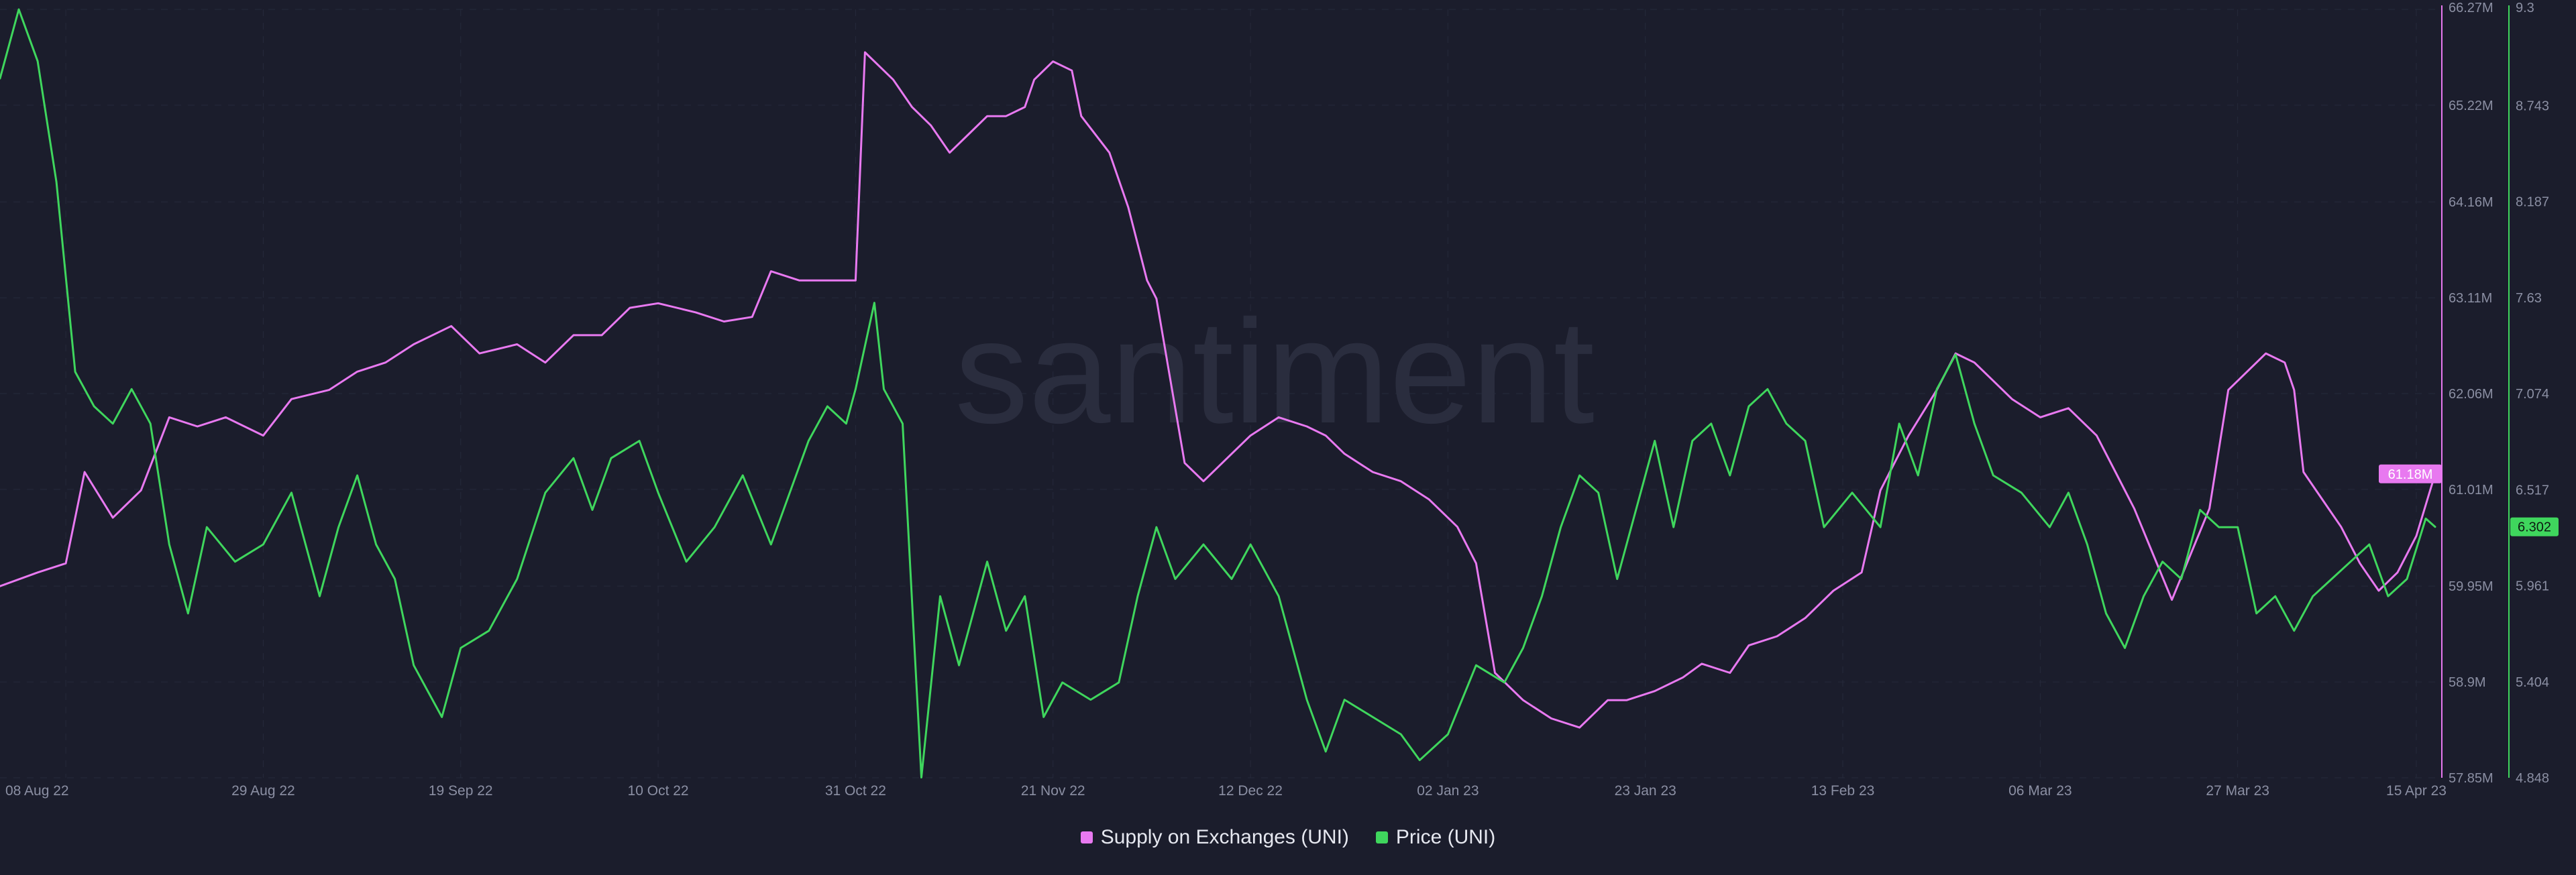  What do you see at coordinates (1381, 837) in the screenshot?
I see `legend-swatch-price` at bounding box center [1381, 837].